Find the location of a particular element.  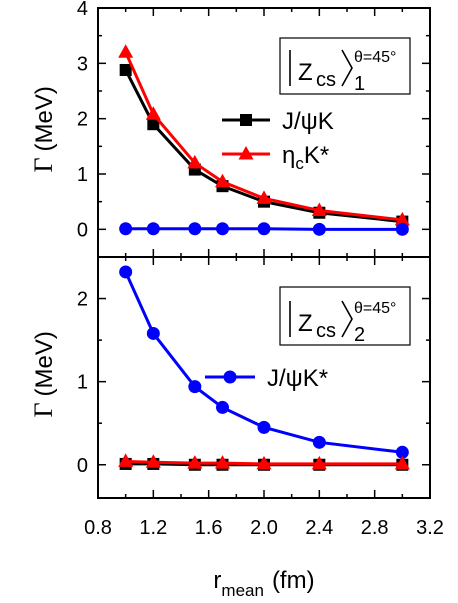

x-tick-label: 1.2 is located at coordinates (153, 528).